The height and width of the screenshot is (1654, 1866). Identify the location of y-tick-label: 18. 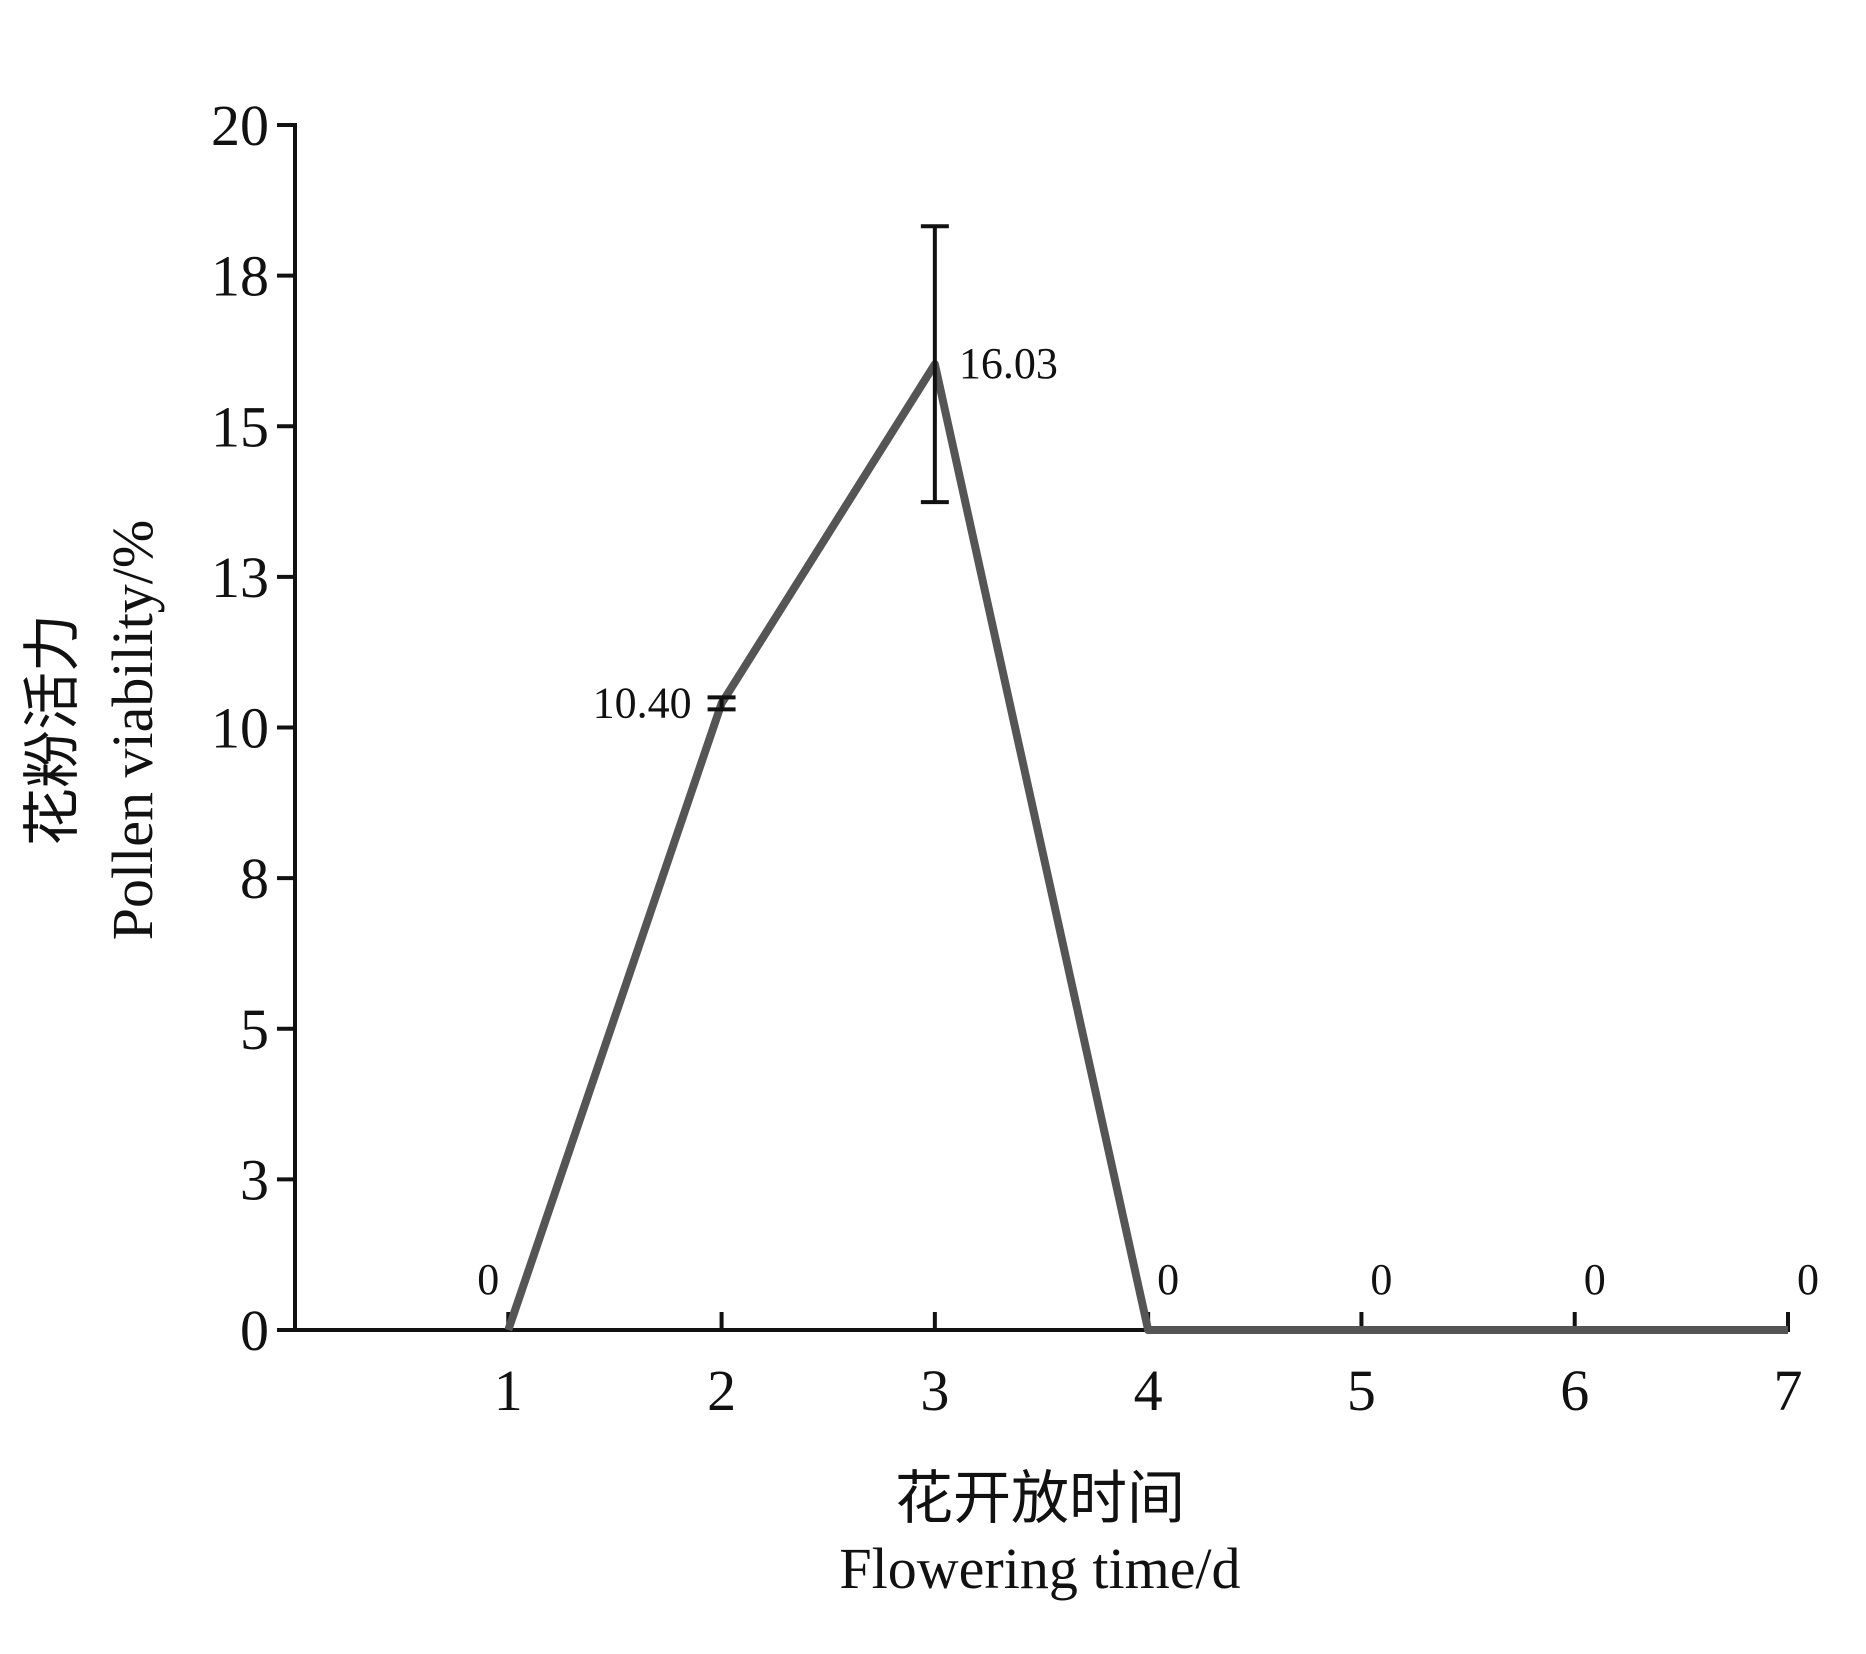
(240, 276).